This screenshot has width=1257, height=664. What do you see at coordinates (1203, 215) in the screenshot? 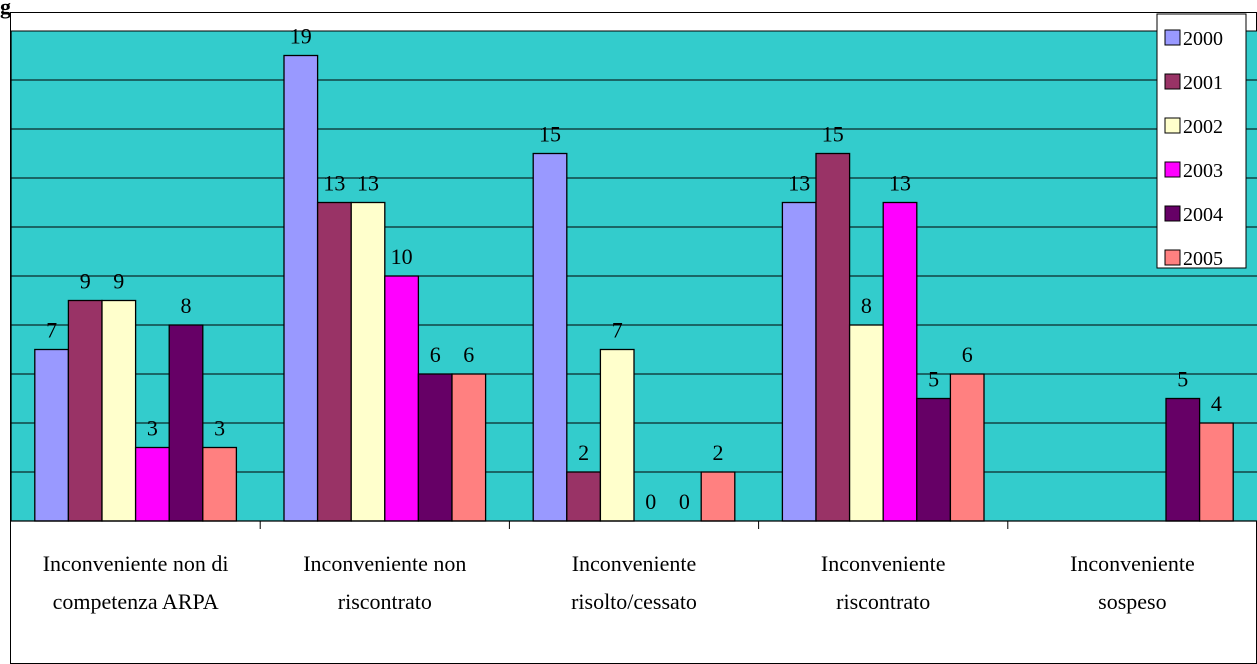
I see `legend-label: 2004` at bounding box center [1203, 215].